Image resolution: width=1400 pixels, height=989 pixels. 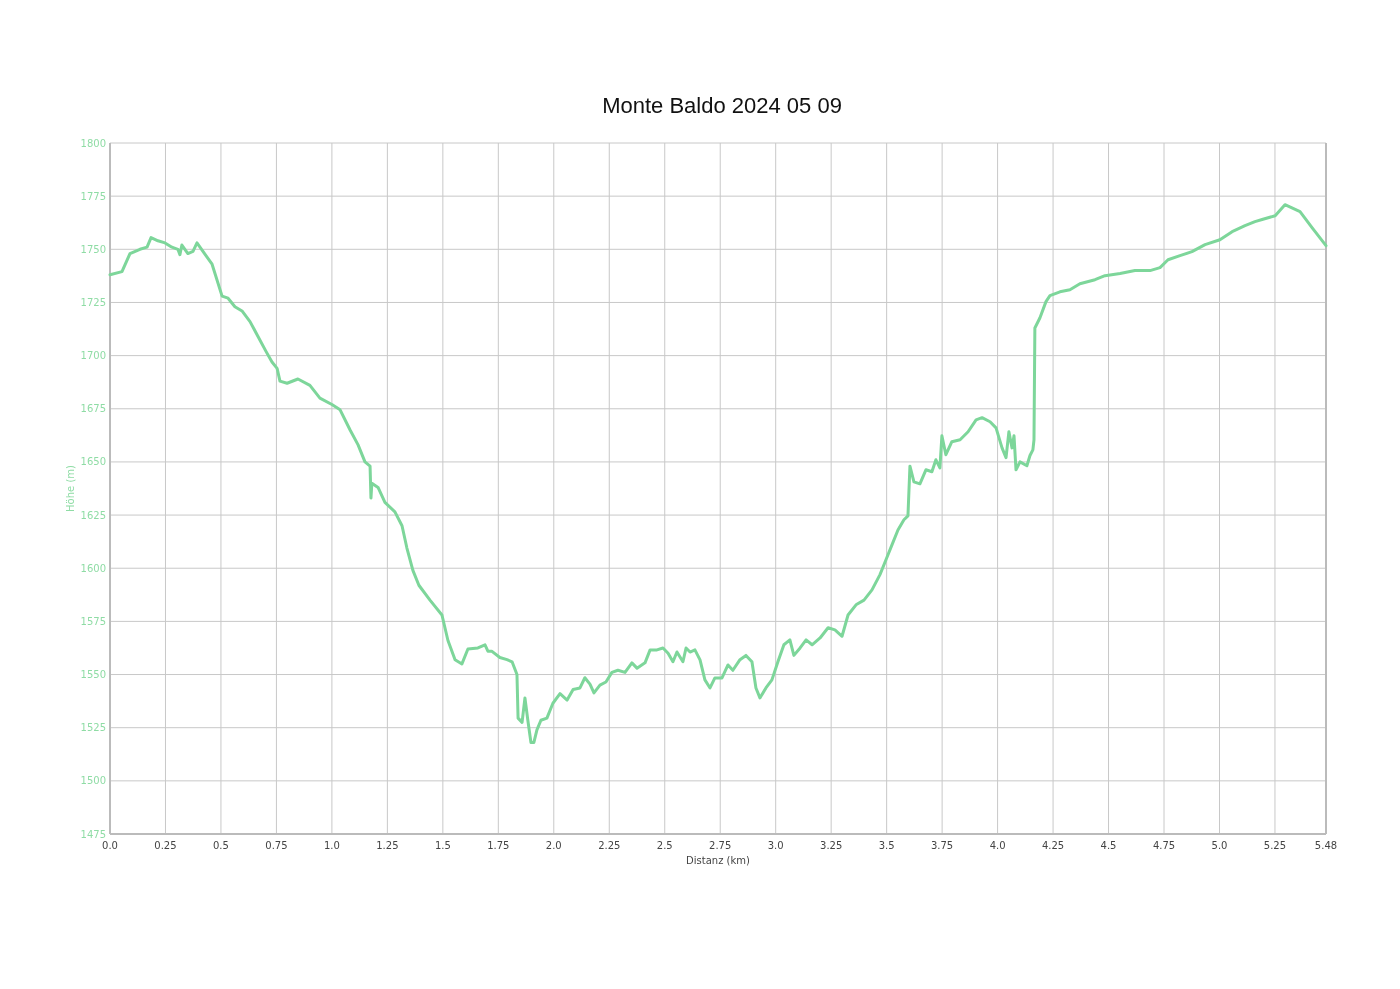 What do you see at coordinates (498, 845) in the screenshot?
I see `x-tick-label: 1.75` at bounding box center [498, 845].